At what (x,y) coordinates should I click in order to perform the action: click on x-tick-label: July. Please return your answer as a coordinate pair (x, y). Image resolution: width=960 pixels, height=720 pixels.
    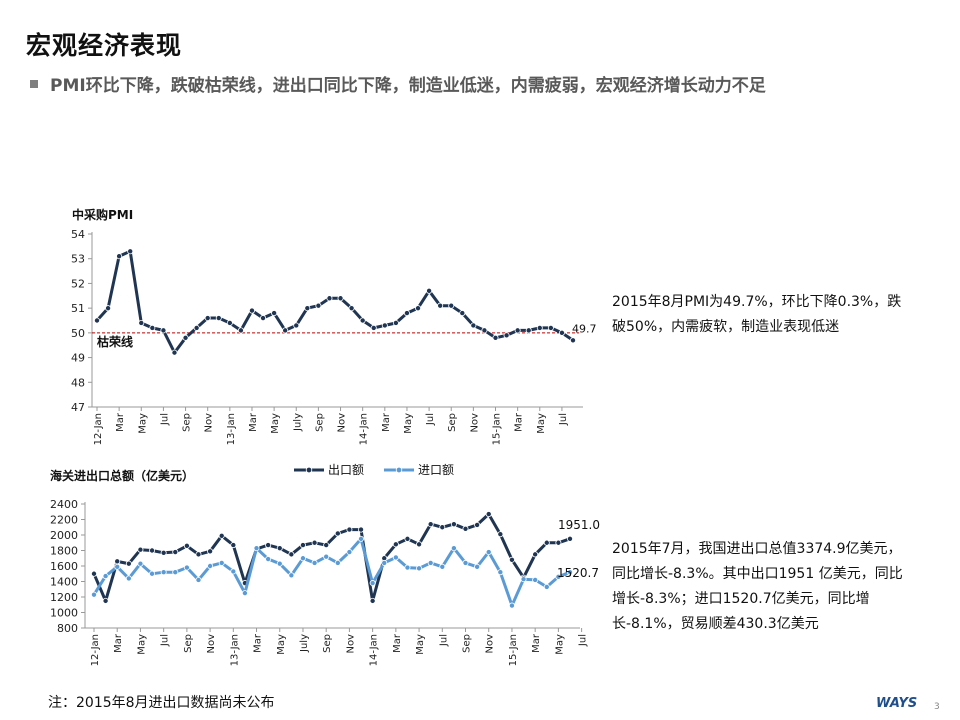
    Looking at the image, I should click on (304, 643).